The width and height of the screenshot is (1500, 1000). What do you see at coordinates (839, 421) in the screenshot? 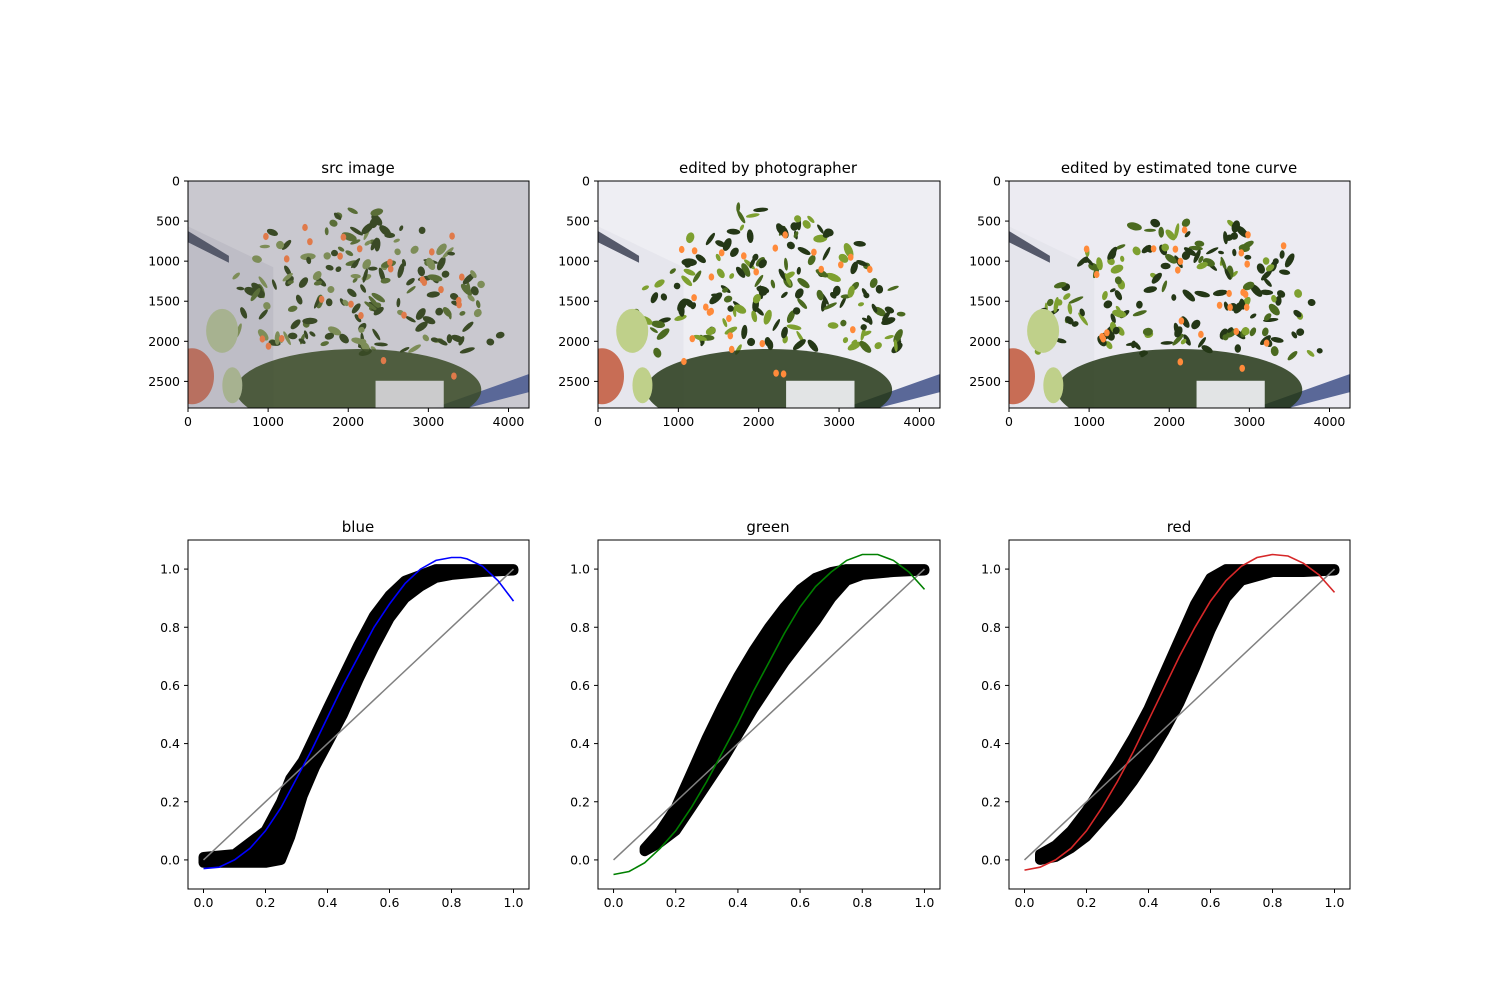
I see `x-tick-label: 3000` at bounding box center [839, 421].